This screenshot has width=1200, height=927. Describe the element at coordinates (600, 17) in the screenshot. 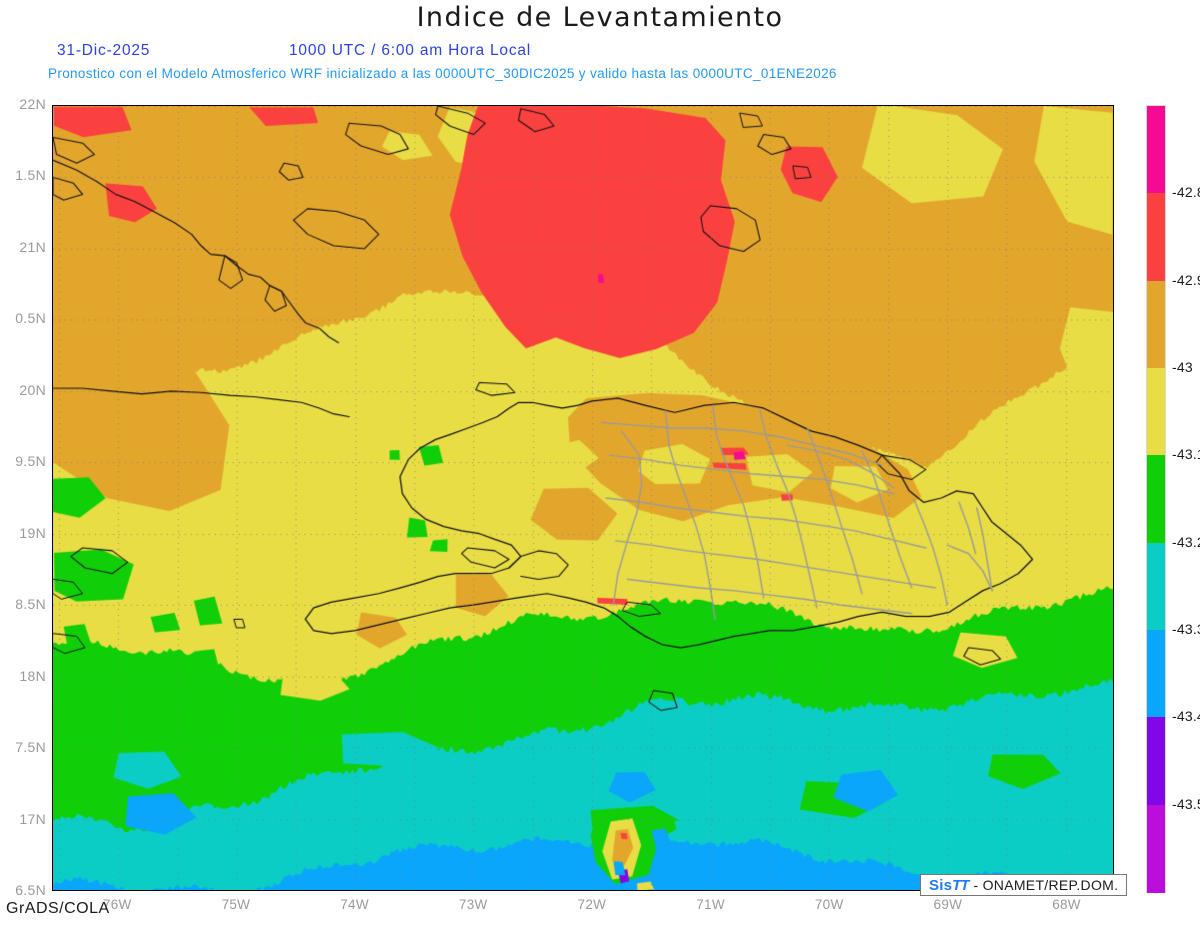

I see `page-title: Indice de Levantamiento` at that location.